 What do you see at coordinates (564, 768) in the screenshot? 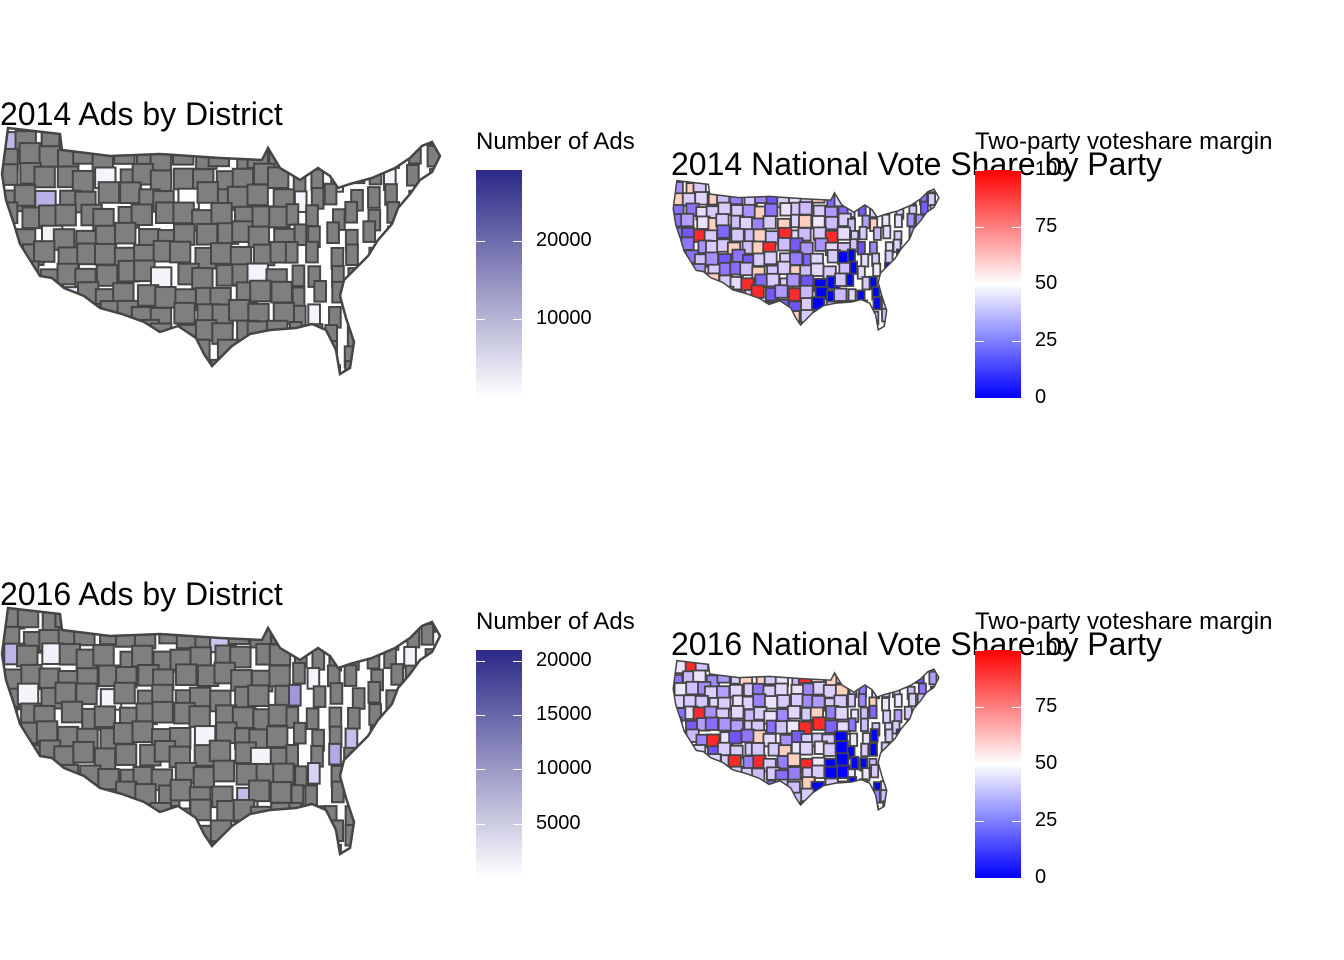
I see `legend-tick-label: 10000` at bounding box center [564, 768].